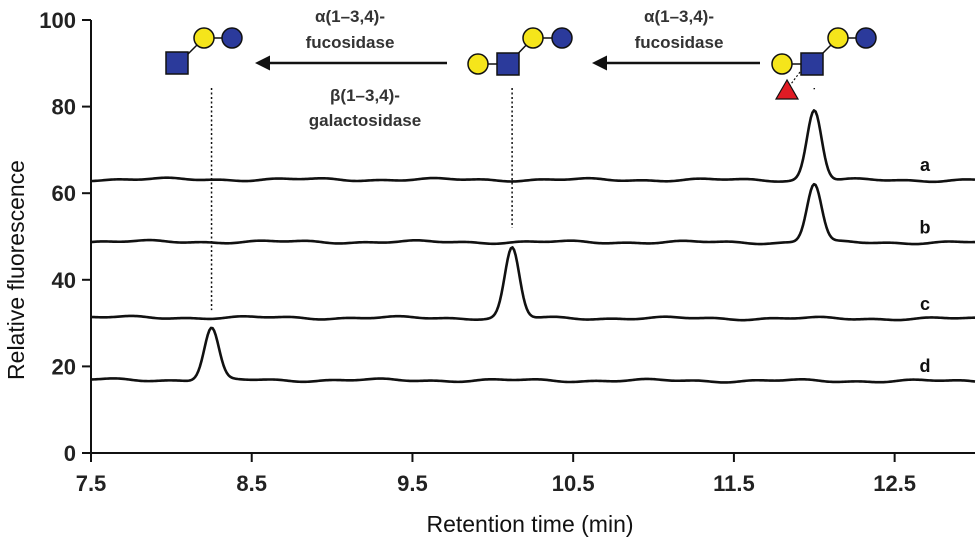  What do you see at coordinates (529, 524) in the screenshot?
I see `x-axis-title: Retention time (min)` at bounding box center [529, 524].